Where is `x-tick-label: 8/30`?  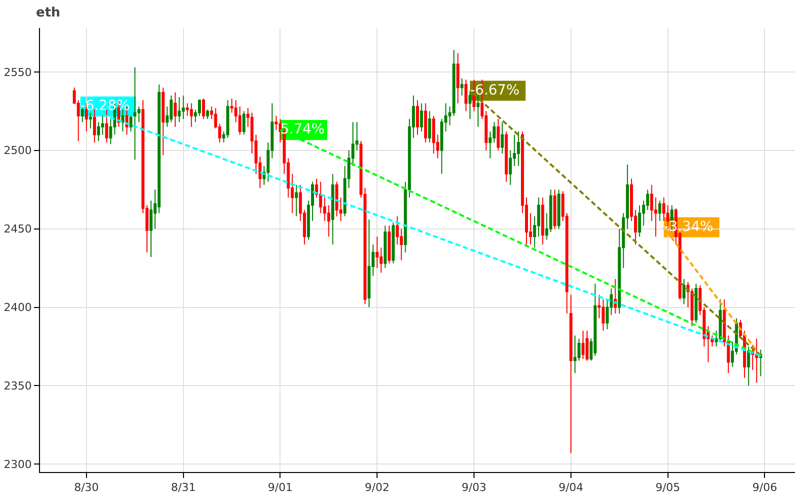
x-tick-label: 8/30 is located at coordinates (86, 487).